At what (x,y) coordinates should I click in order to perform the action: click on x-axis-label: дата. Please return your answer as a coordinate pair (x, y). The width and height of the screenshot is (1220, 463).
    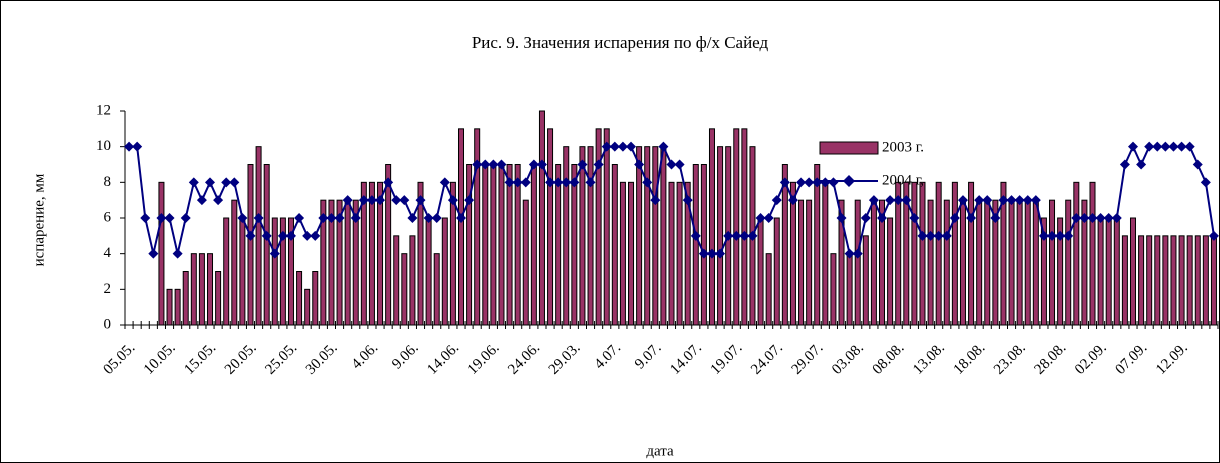
    Looking at the image, I should click on (660, 451).